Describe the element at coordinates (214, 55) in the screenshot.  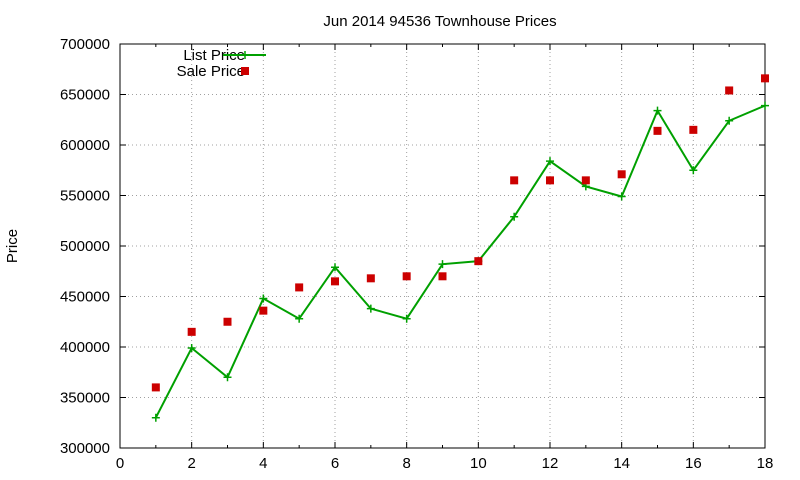
I see `legend-label-list-price: List Price` at that location.